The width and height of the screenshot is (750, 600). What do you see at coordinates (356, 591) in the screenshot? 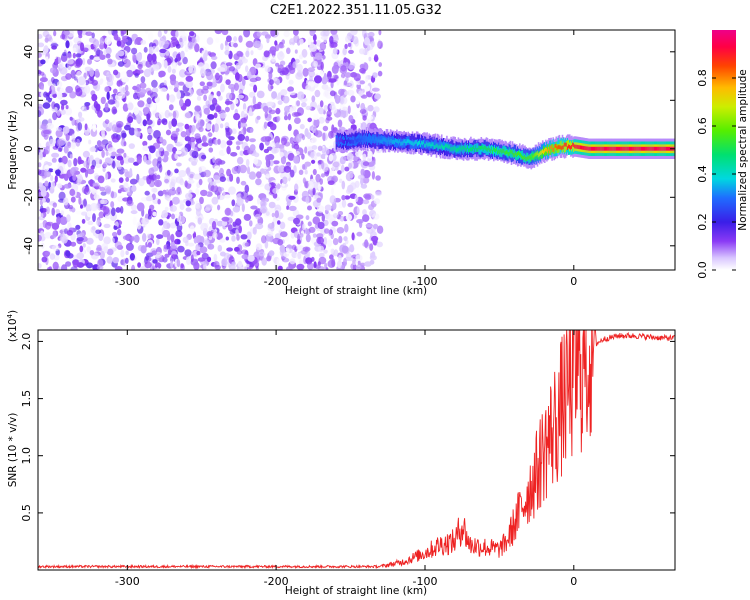
I see `snr-x-axis-label: Height of straight line (km)` at bounding box center [356, 591].